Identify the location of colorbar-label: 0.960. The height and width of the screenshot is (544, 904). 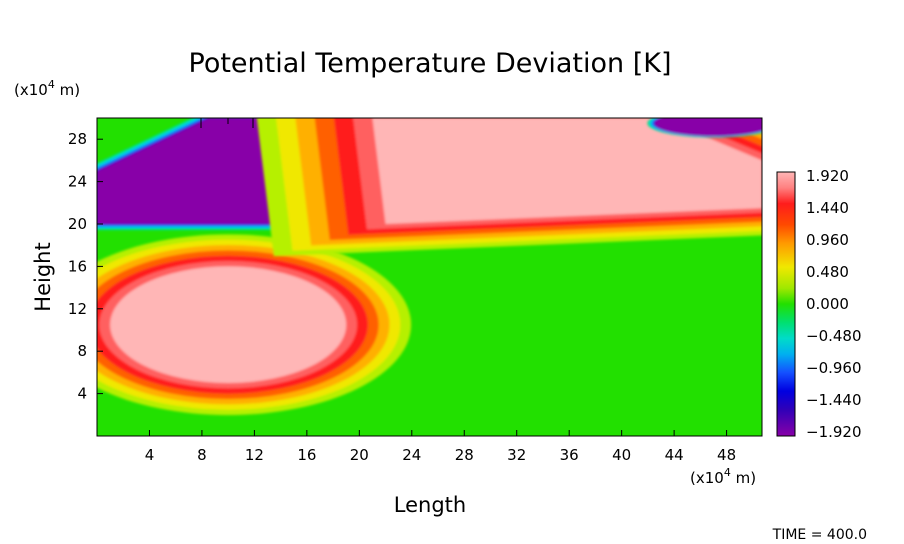
(827, 240).